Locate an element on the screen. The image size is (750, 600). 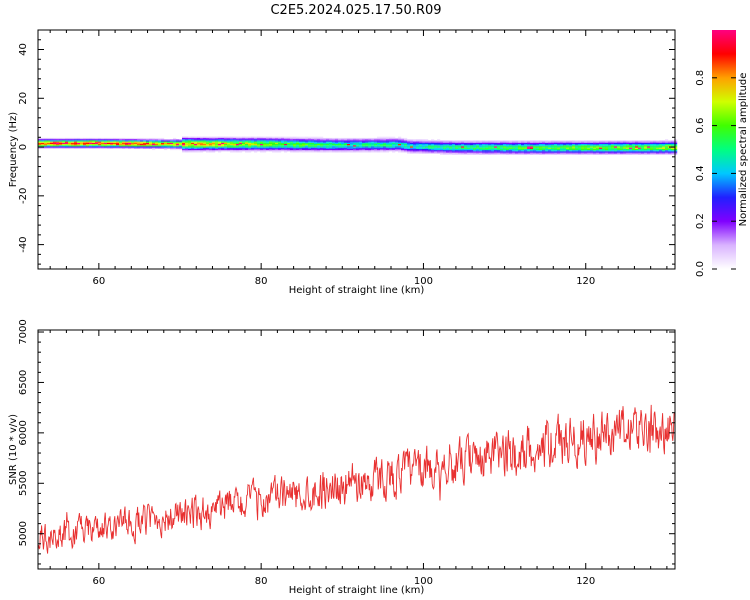
snr-y-tick-label: 6500 is located at coordinates (23, 382).